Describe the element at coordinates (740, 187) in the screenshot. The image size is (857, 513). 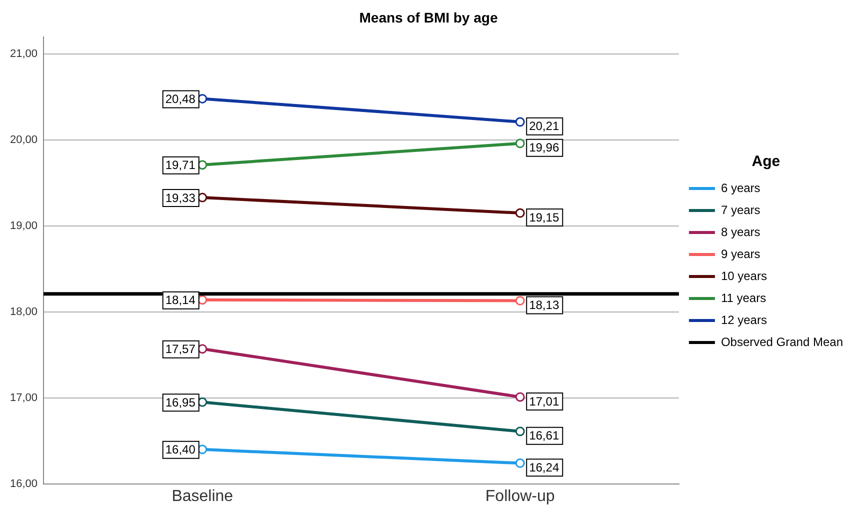
I see `legend-label: 6 years` at that location.